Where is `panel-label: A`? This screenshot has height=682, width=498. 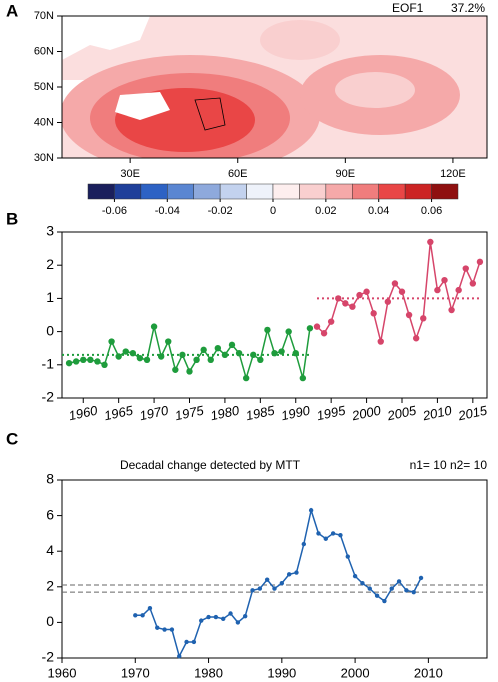 panel-label: A is located at coordinates (12, 10).